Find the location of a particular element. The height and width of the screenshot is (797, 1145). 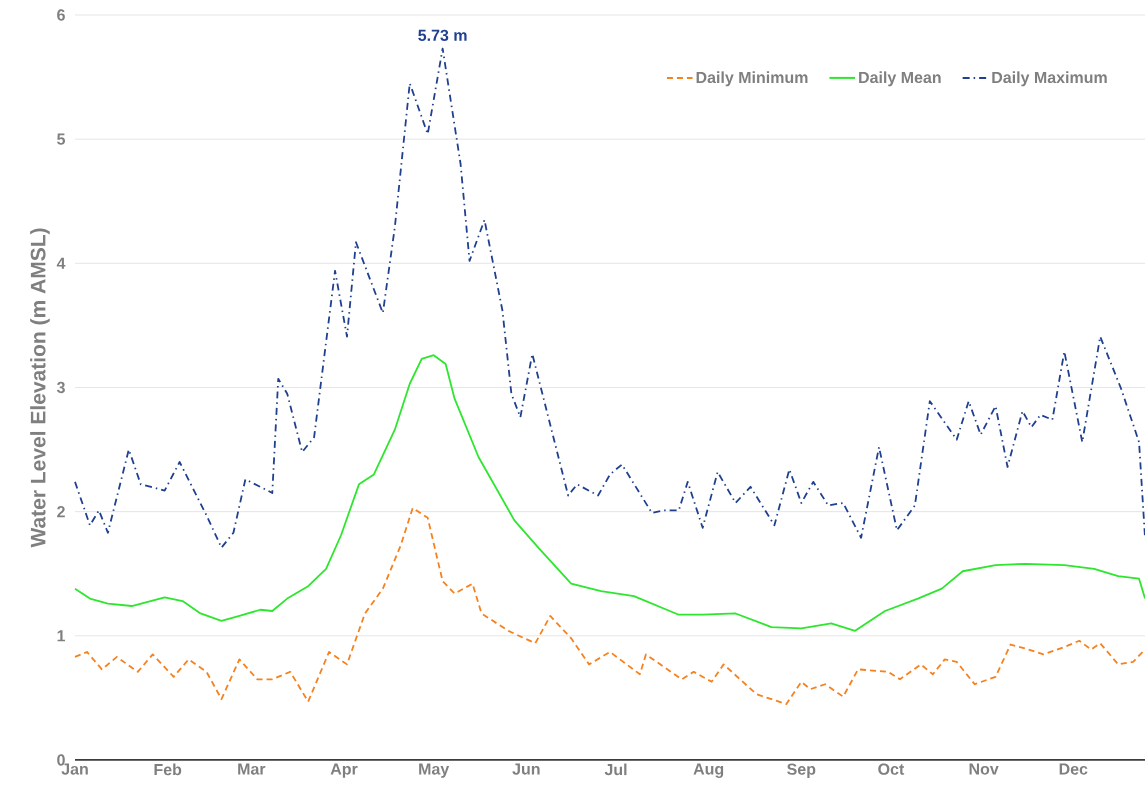

x-tick-label: Jun is located at coordinates (526, 769).